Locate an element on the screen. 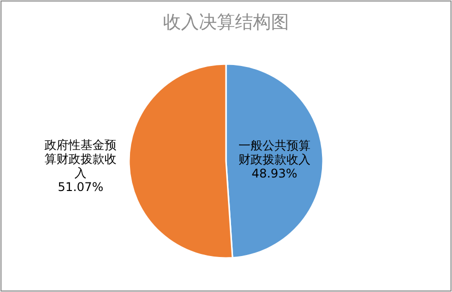 This screenshot has height=292, width=452. chart-title: 收入决算结构图 is located at coordinates (226, 22).